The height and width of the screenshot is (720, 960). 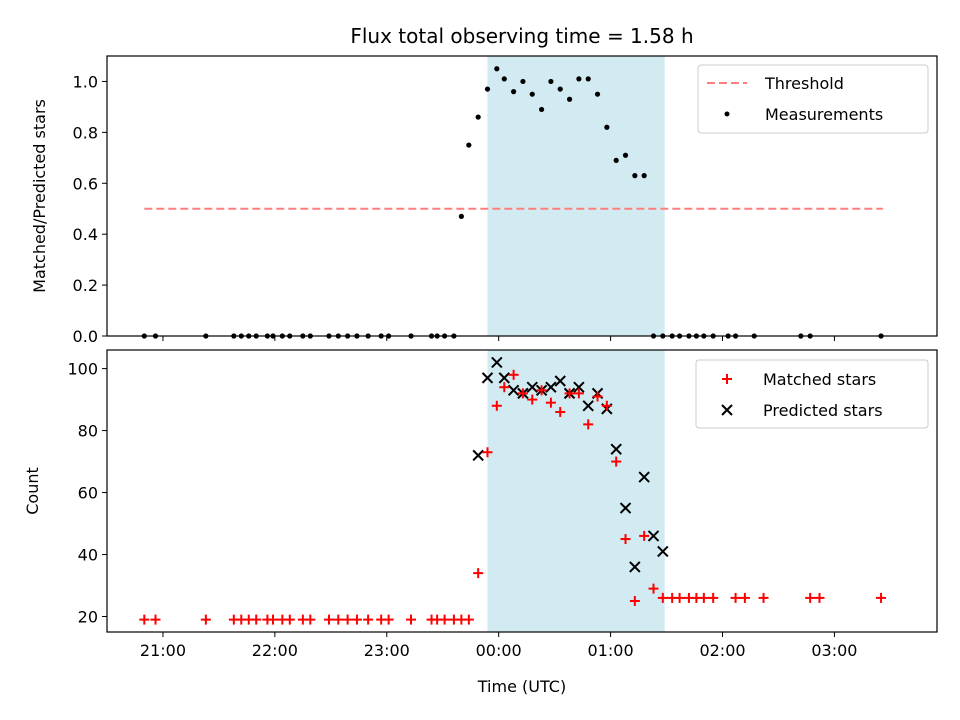 What do you see at coordinates (722, 650) in the screenshot?
I see `x-tick-label: 02:00` at bounding box center [722, 650].